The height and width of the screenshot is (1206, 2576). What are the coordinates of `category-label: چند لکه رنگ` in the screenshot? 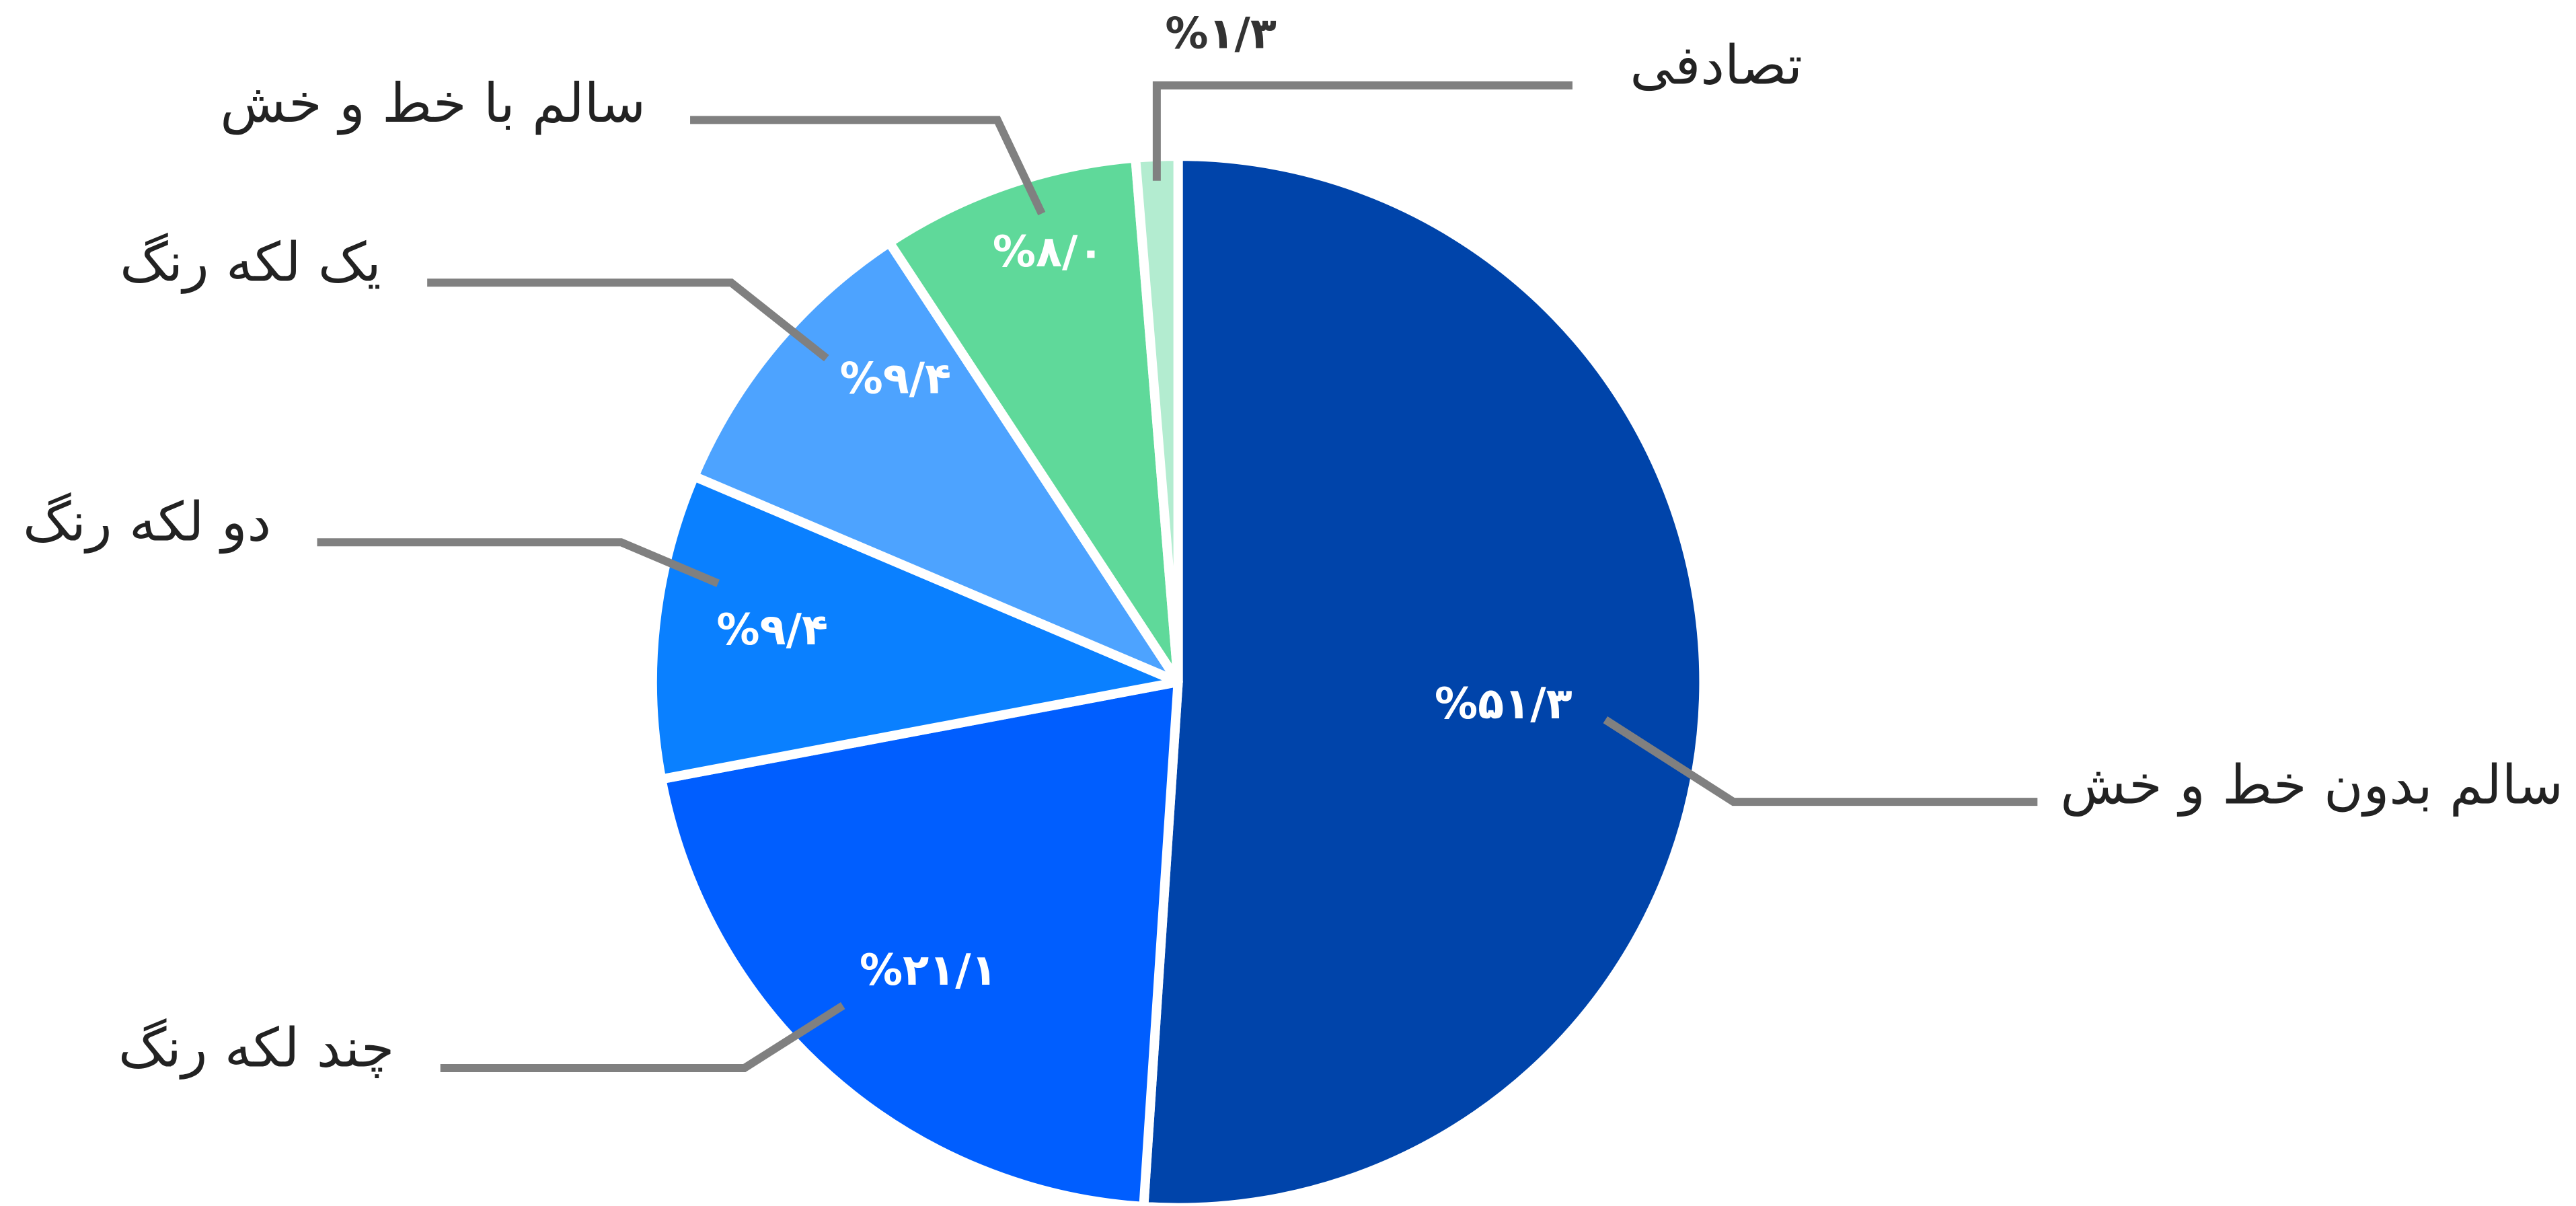 It's located at (256, 1048).